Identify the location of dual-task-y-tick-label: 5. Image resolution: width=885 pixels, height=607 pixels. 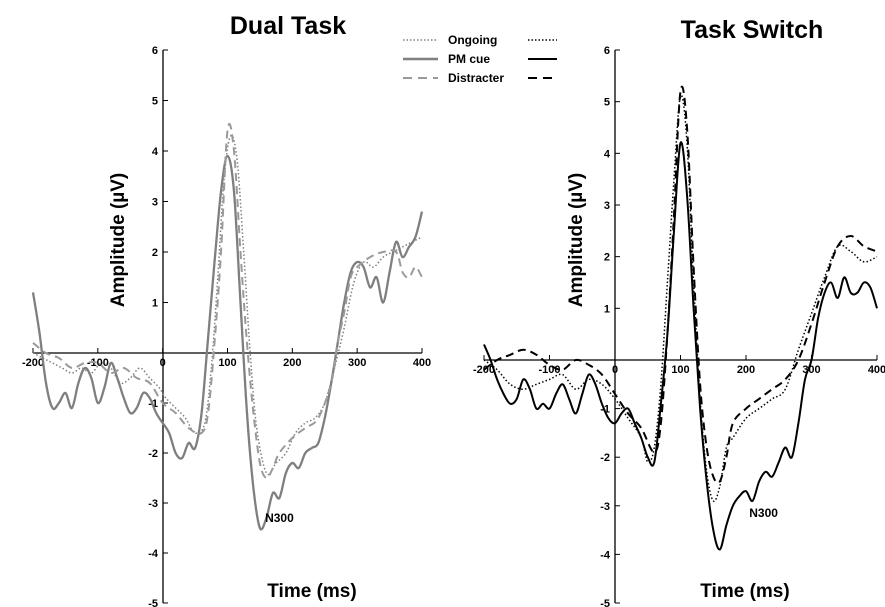
(155, 102).